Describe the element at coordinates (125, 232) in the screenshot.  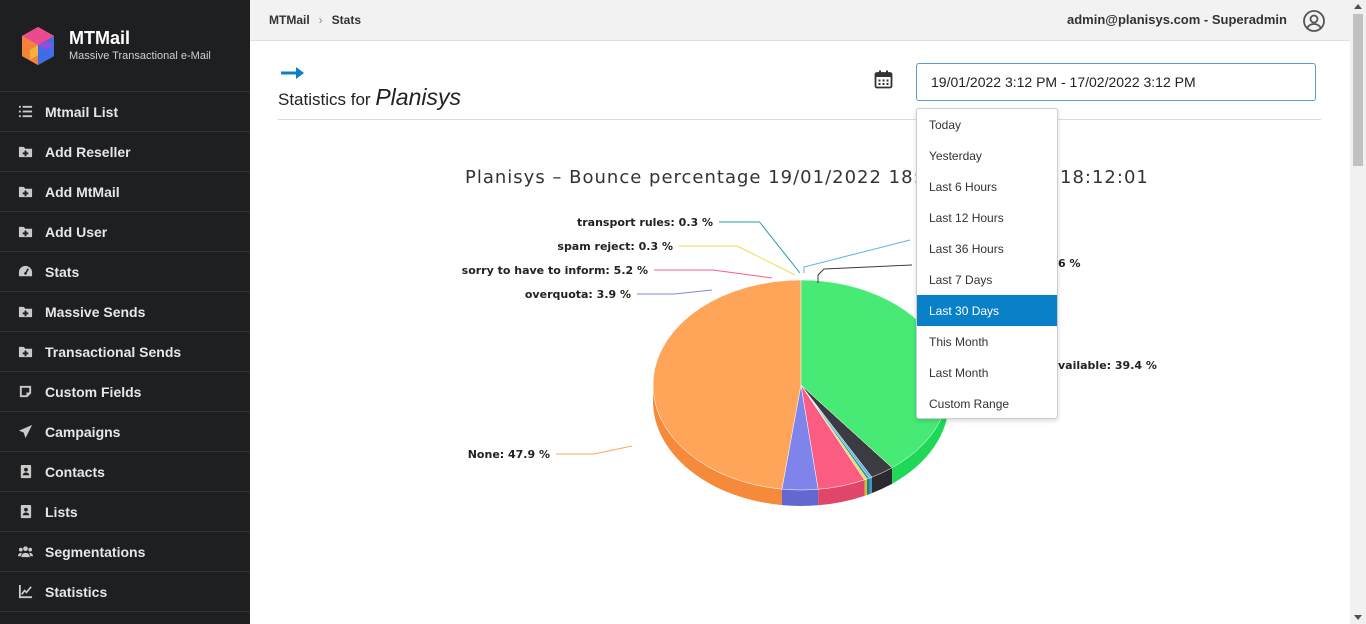
I see `sidebar-item-add-user: Add User` at that location.